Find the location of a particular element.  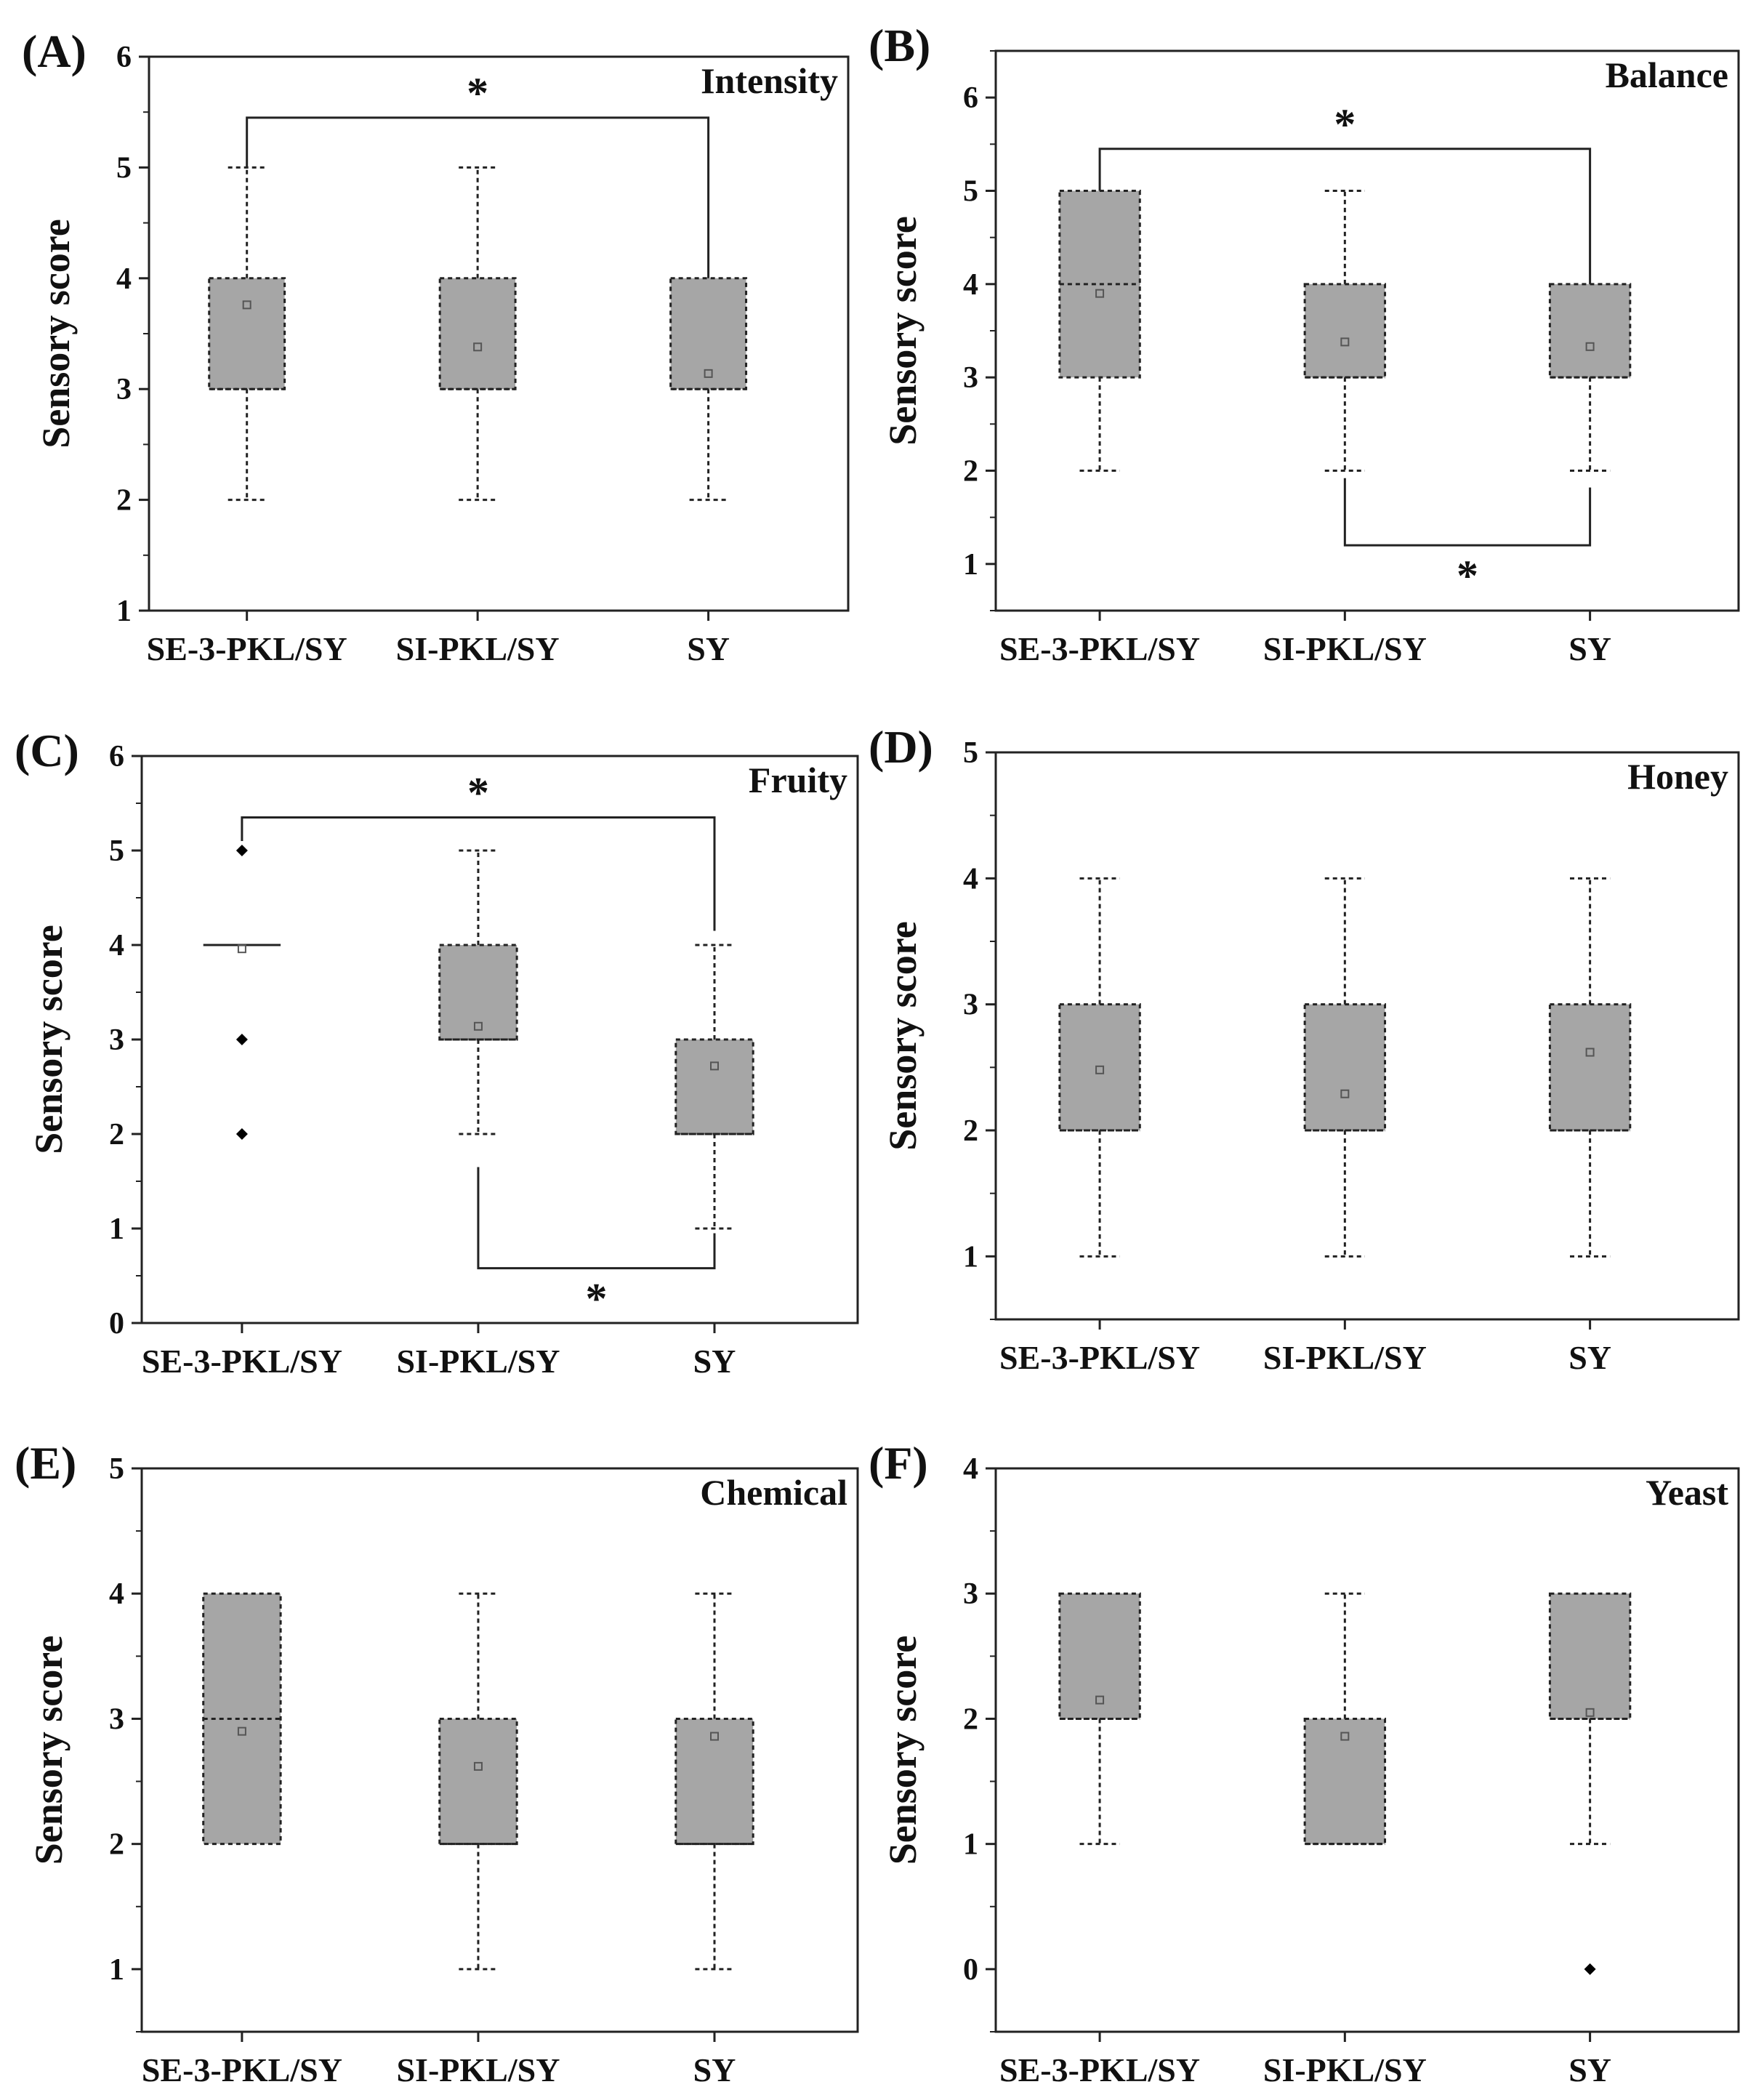

panel-title: Honey is located at coordinates (1678, 777).